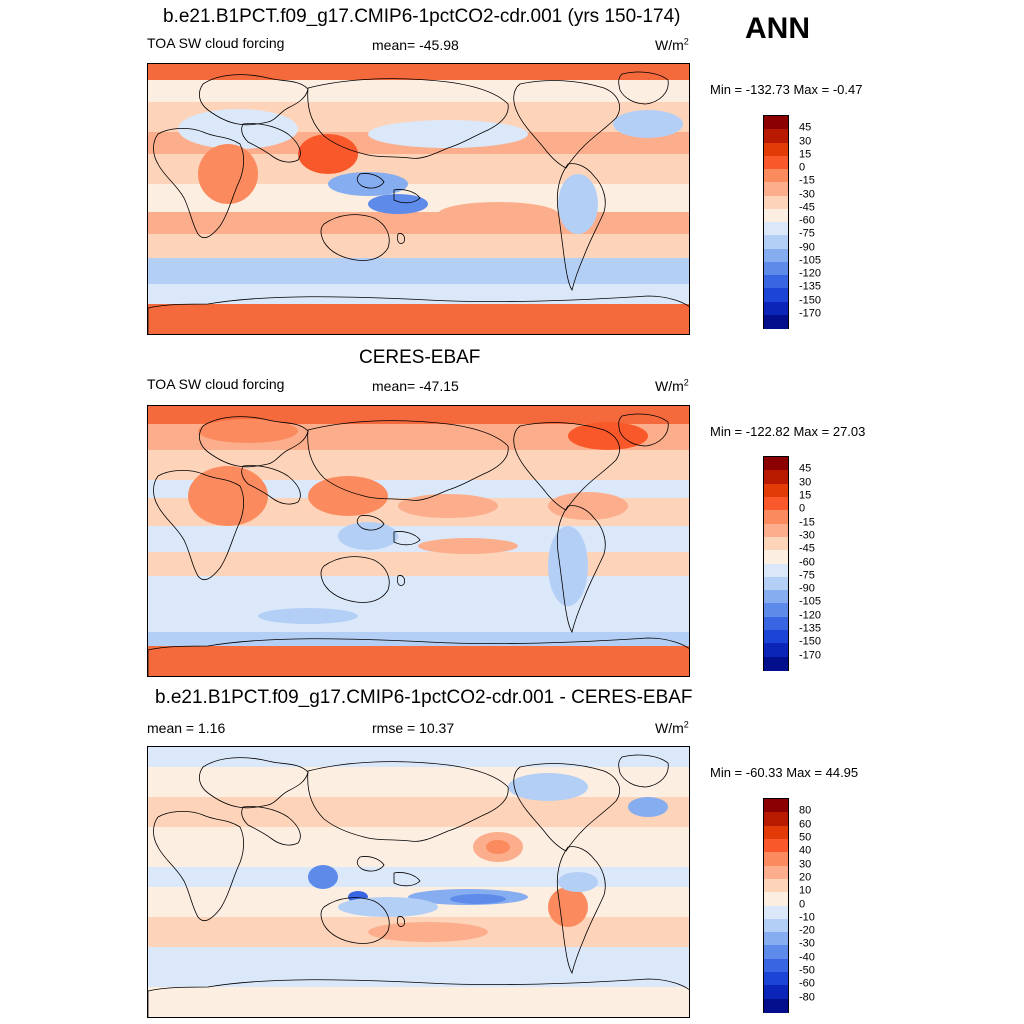  Describe the element at coordinates (807, 970) in the screenshot. I see `colorbar-tick-label: -50` at that location.